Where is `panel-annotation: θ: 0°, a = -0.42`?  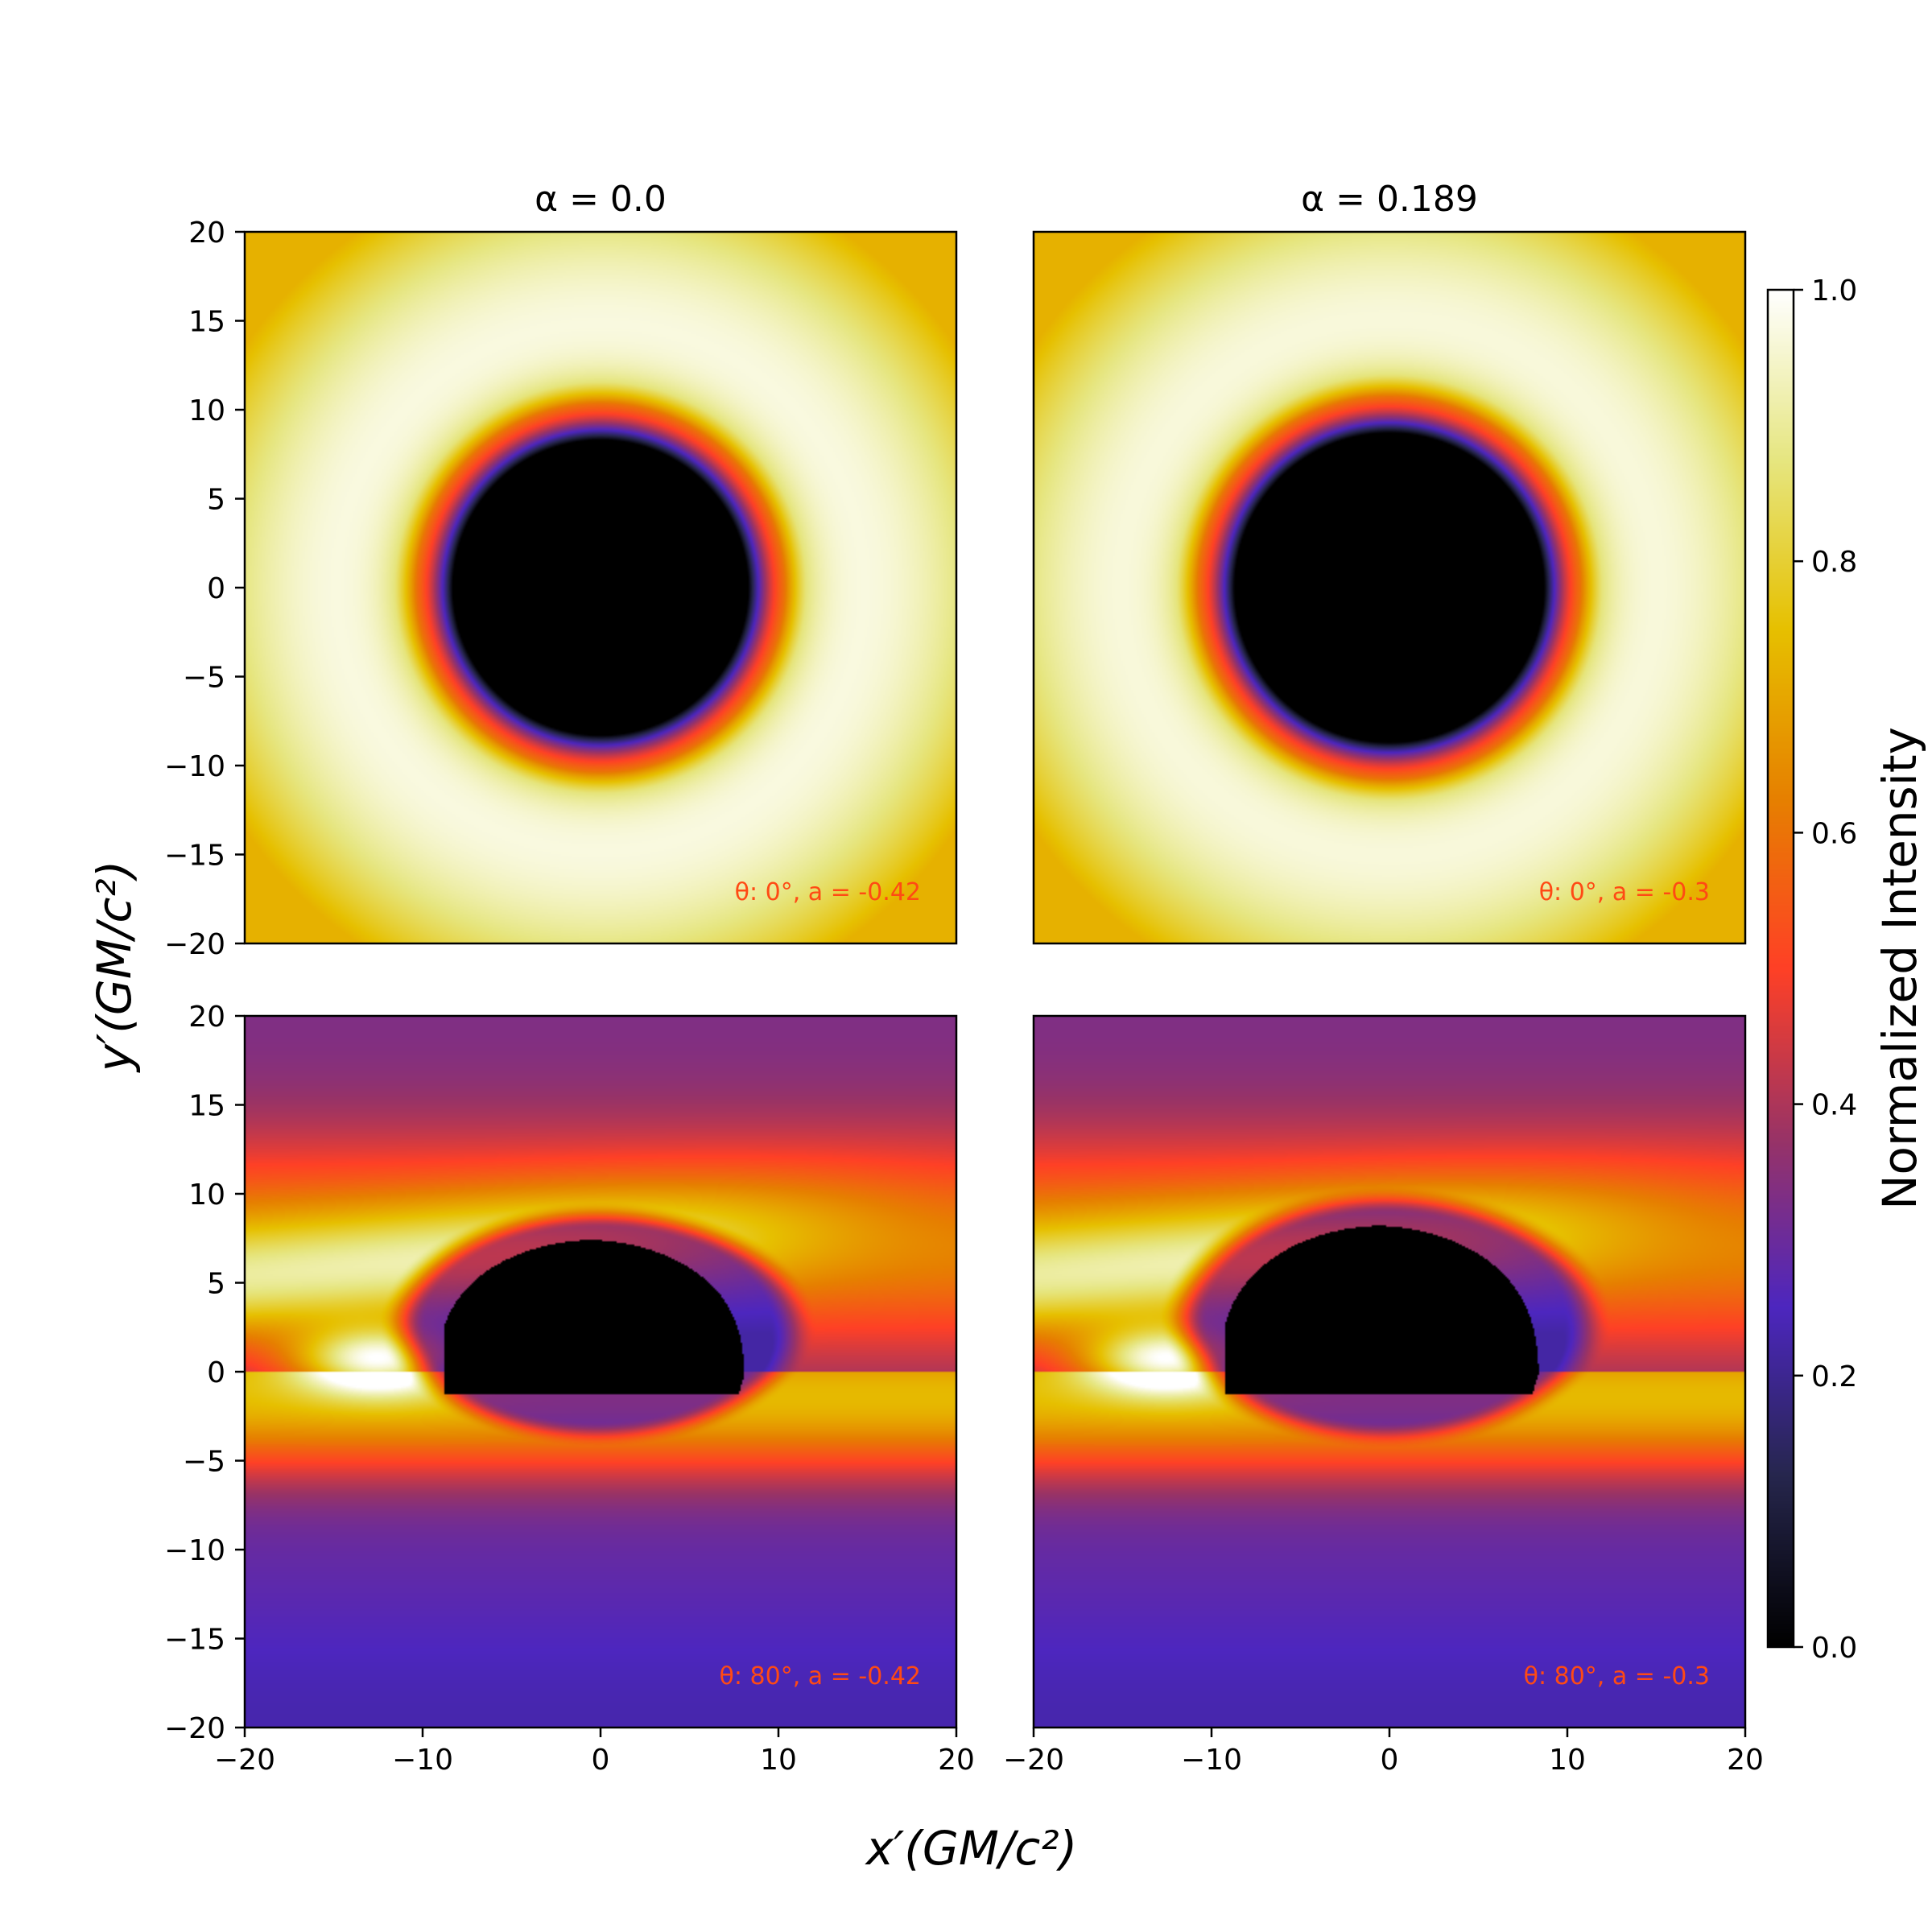 panel-annotation: θ: 0°, a = -0.42 is located at coordinates (828, 892).